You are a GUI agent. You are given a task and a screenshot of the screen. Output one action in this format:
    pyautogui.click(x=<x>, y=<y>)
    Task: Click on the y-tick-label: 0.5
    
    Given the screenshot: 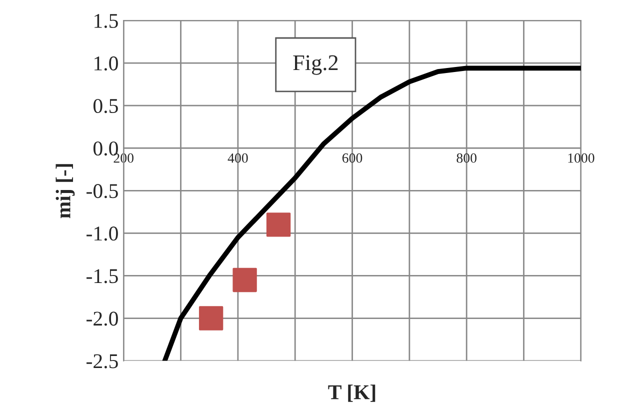 What is the action you would take?
    pyautogui.click(x=105, y=106)
    